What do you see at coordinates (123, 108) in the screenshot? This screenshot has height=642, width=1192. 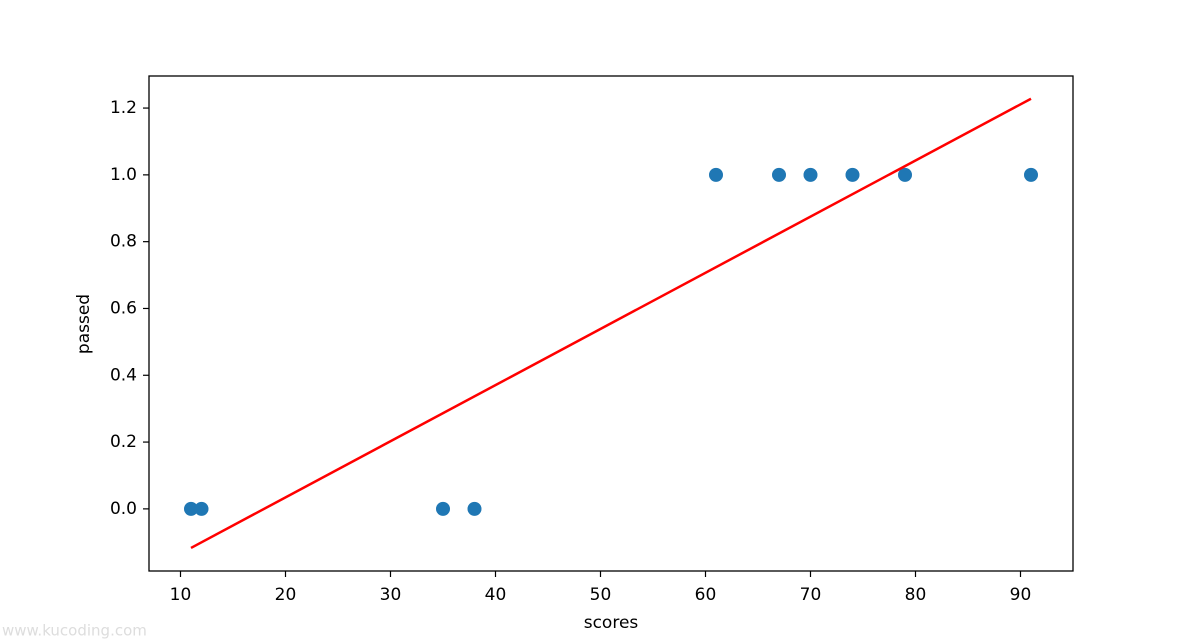 I see `y-tick-label: 1.2` at bounding box center [123, 108].